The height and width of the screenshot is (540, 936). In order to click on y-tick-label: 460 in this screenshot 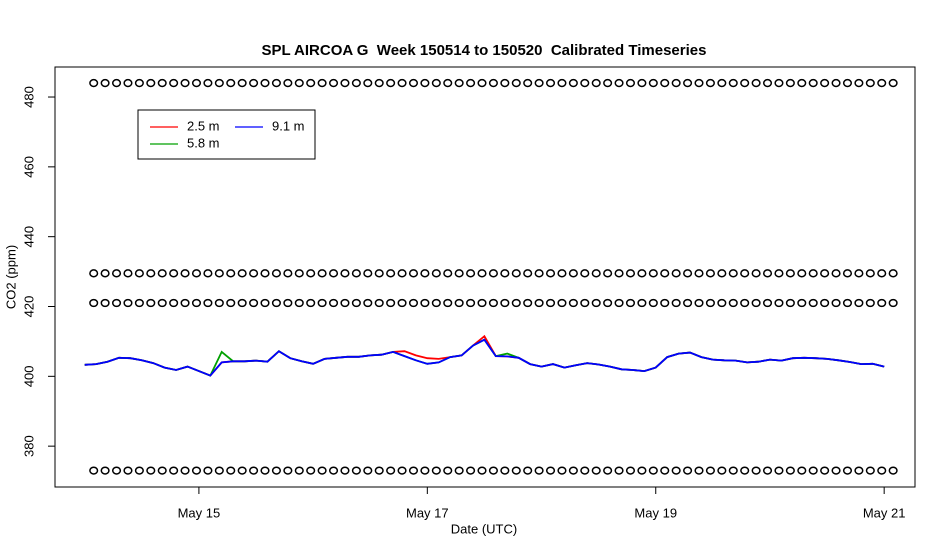, I will do `click(28, 167)`.